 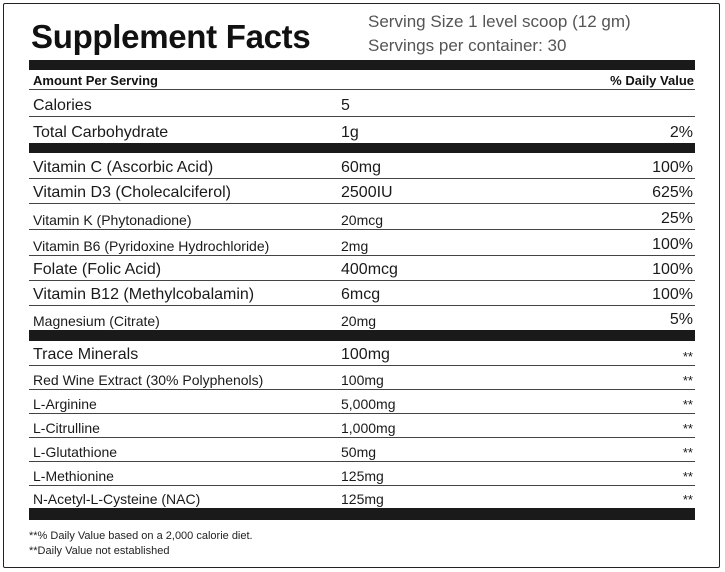 I want to click on nutrient-name: Calories, so click(x=62, y=105).